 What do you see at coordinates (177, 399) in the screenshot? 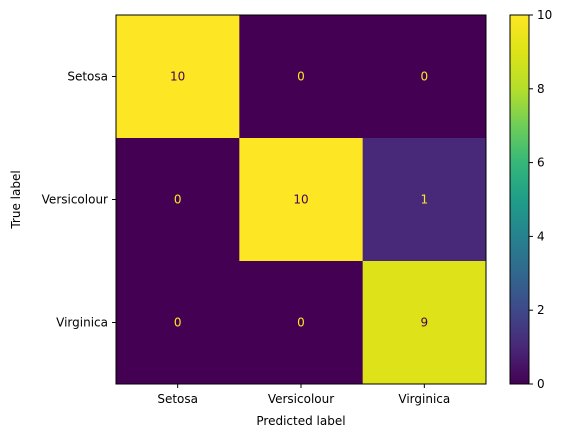
I see `x-tick-label: Setosa` at bounding box center [177, 399].